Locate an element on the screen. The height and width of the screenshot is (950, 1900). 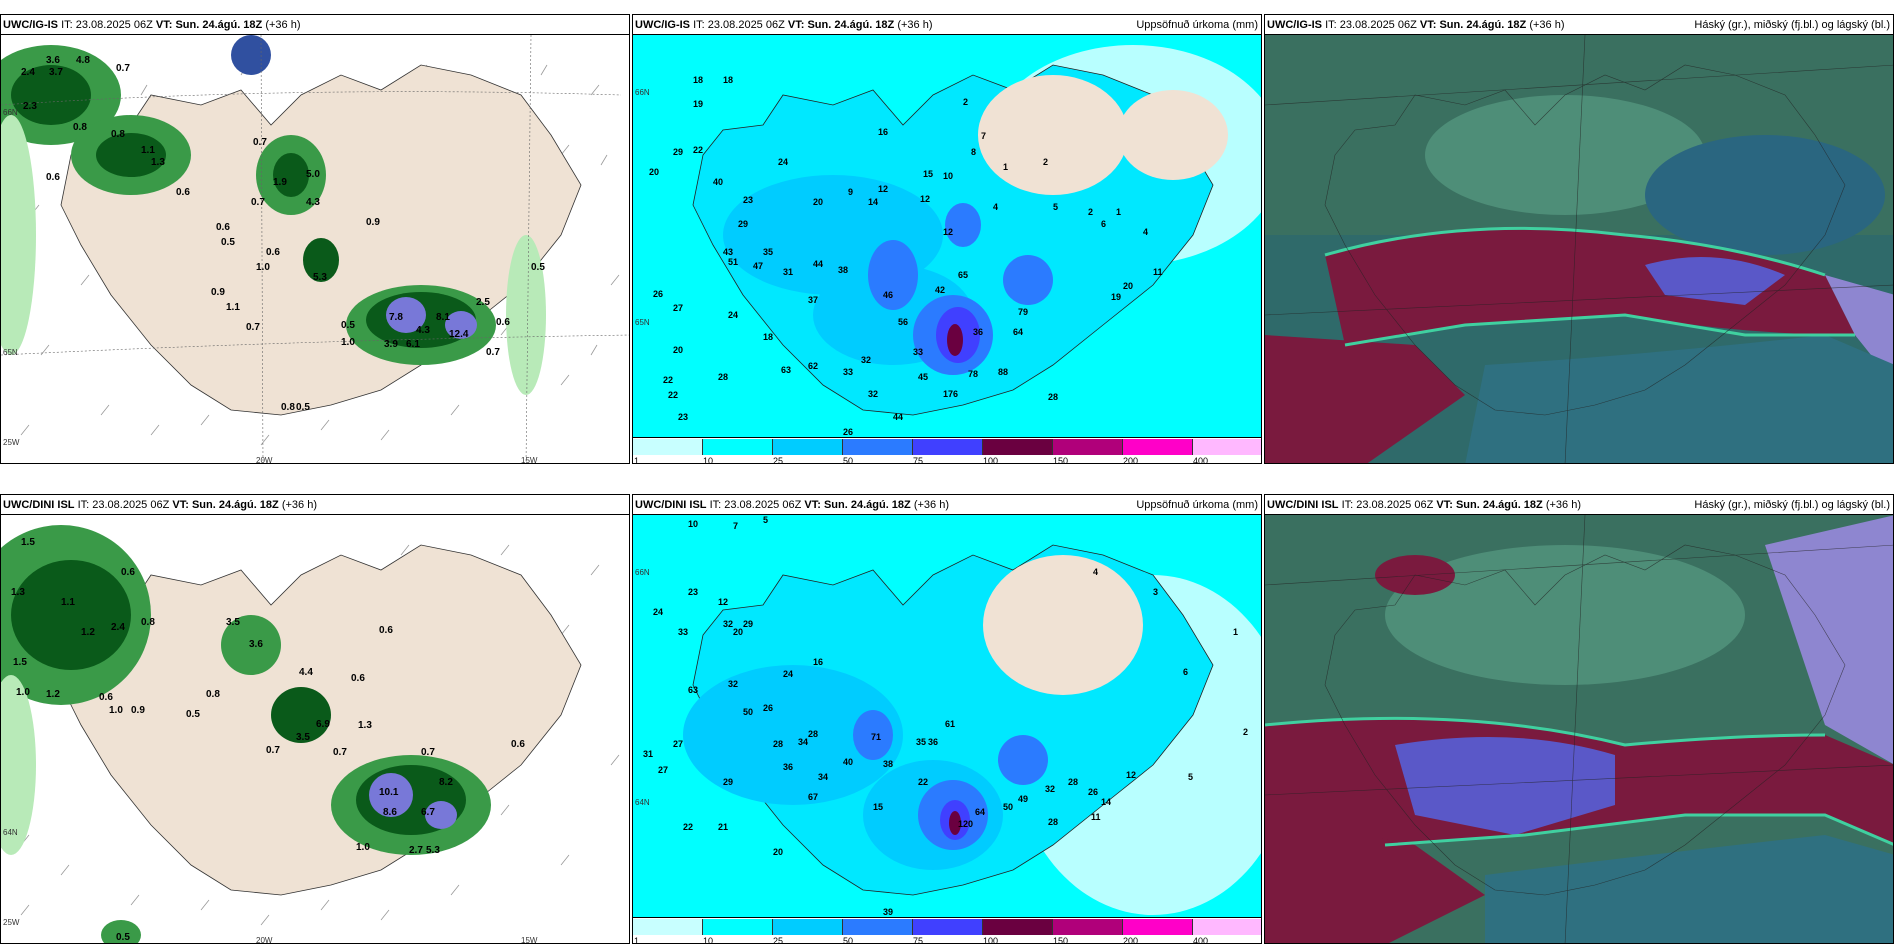
colorbar-label: 200 is located at coordinates (1131, 460).